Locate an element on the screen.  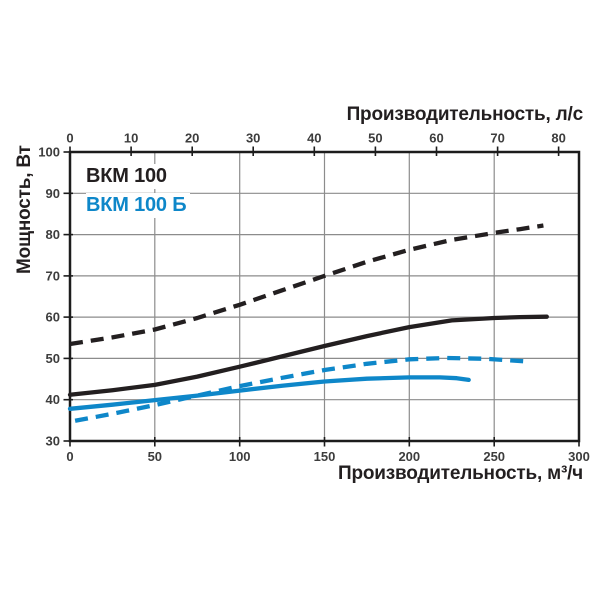
y-tick-label: 60 is located at coordinates (53, 317).